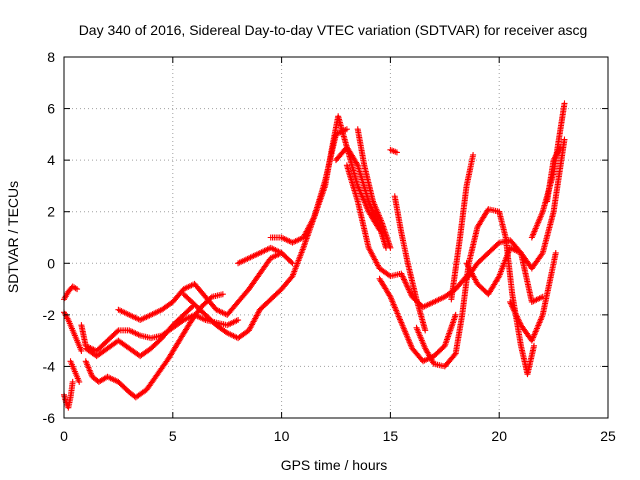  Describe the element at coordinates (51, 263) in the screenshot. I see `y-tick-label: 0` at that location.